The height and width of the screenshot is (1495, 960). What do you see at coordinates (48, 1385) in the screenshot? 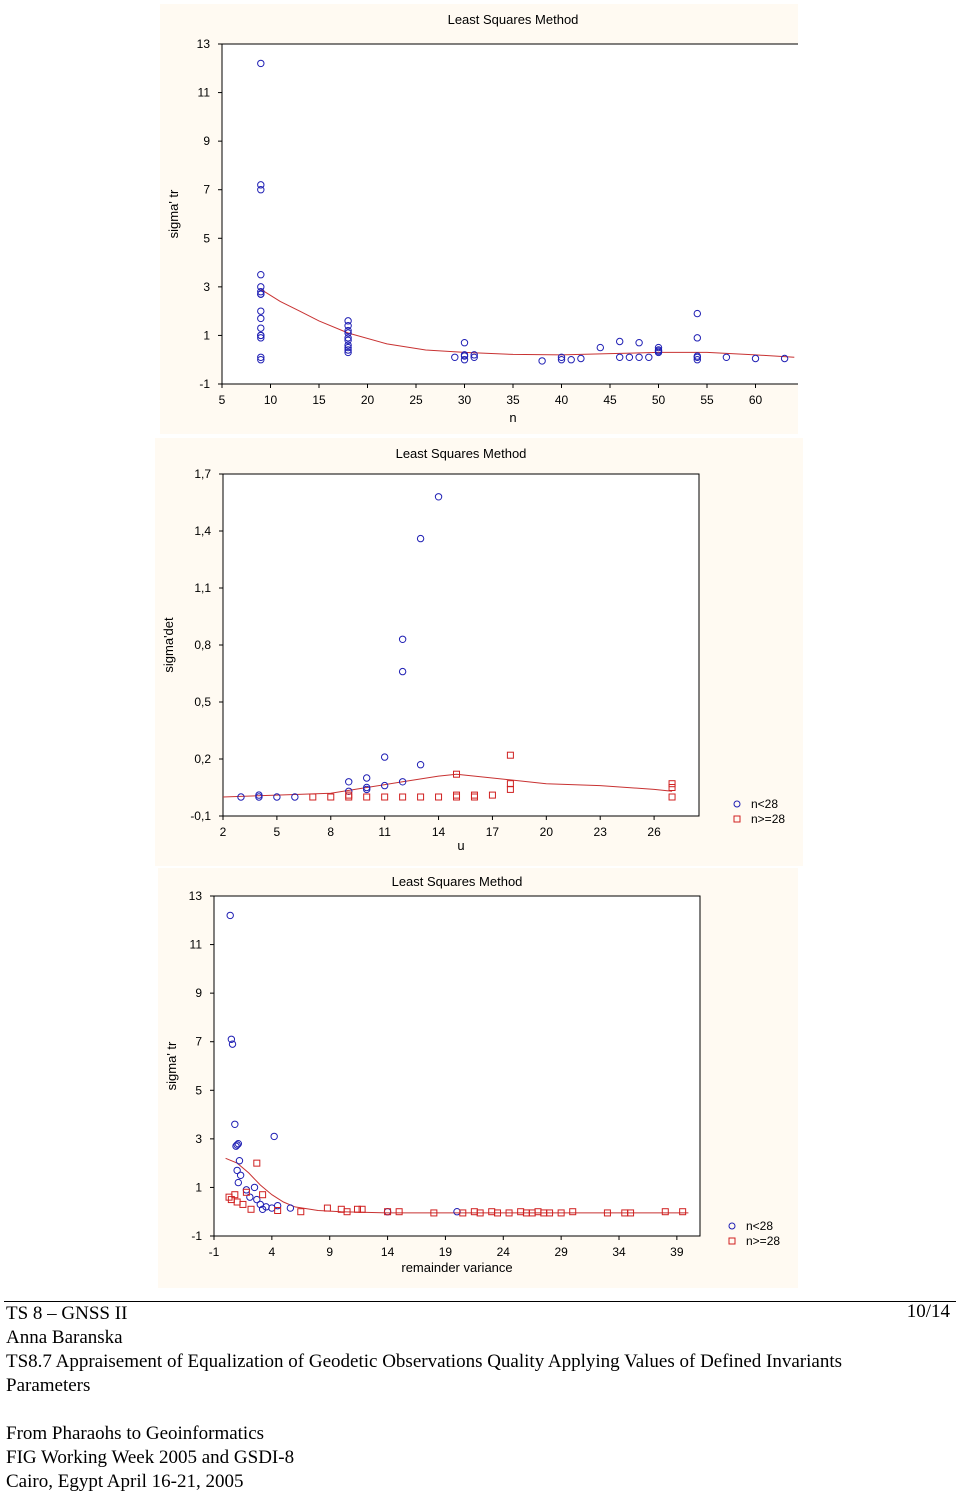
I see `paper-title-line-2: Parameters` at bounding box center [48, 1385].